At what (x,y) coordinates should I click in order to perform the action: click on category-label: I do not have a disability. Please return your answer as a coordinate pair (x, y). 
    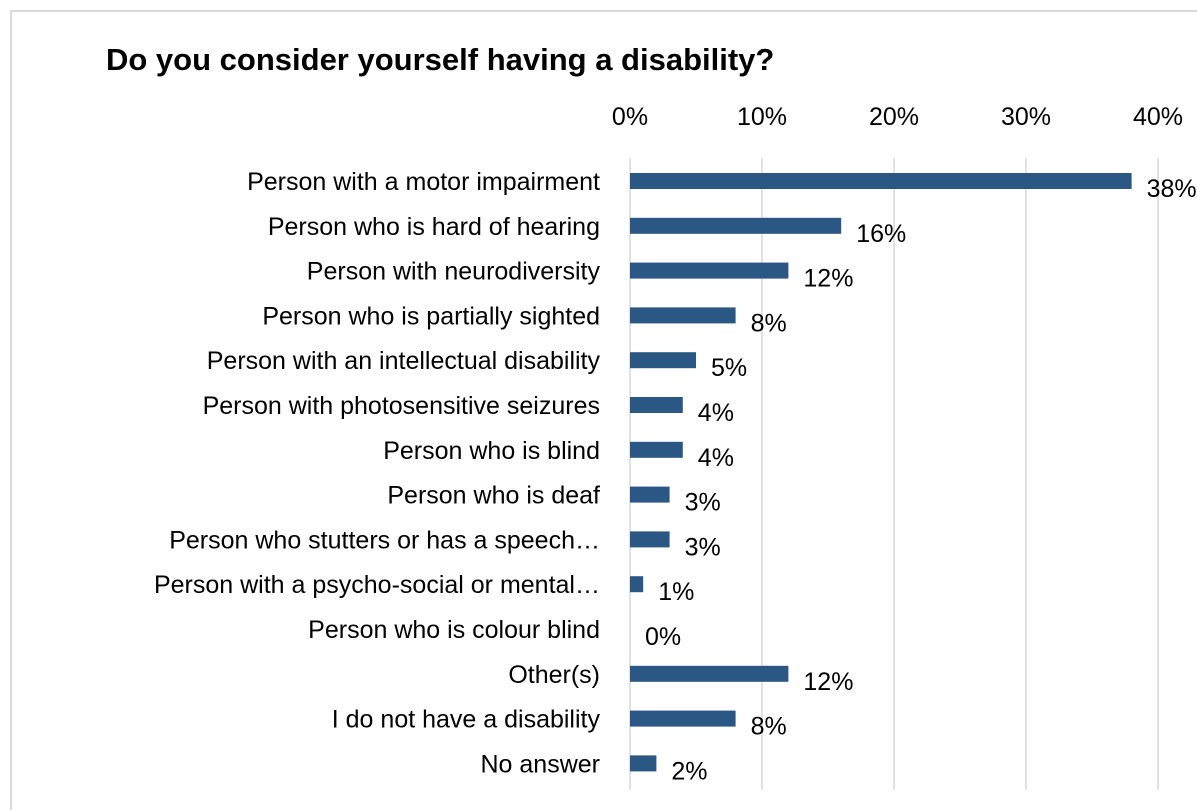
    Looking at the image, I should click on (466, 720).